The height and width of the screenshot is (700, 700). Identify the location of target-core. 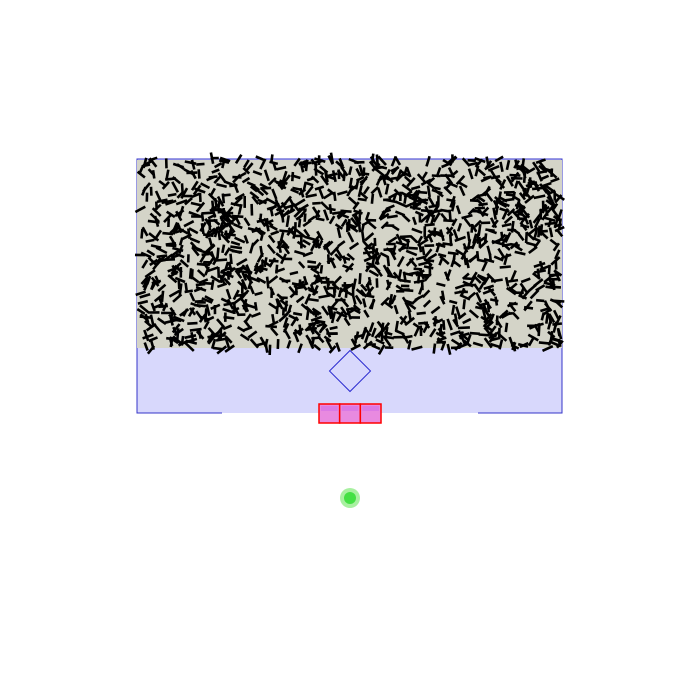
(350, 498).